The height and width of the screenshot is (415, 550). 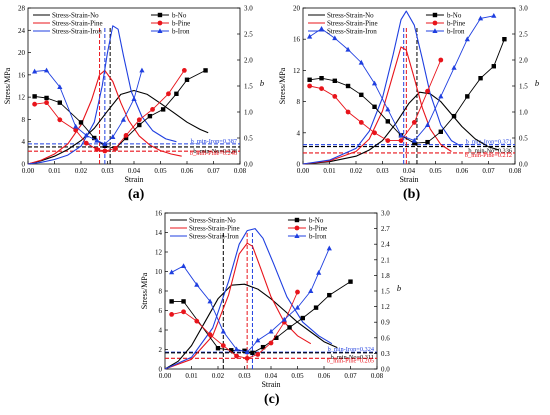 I want to click on chart-a-y-tick-label: 0, so click(x=24, y=165).